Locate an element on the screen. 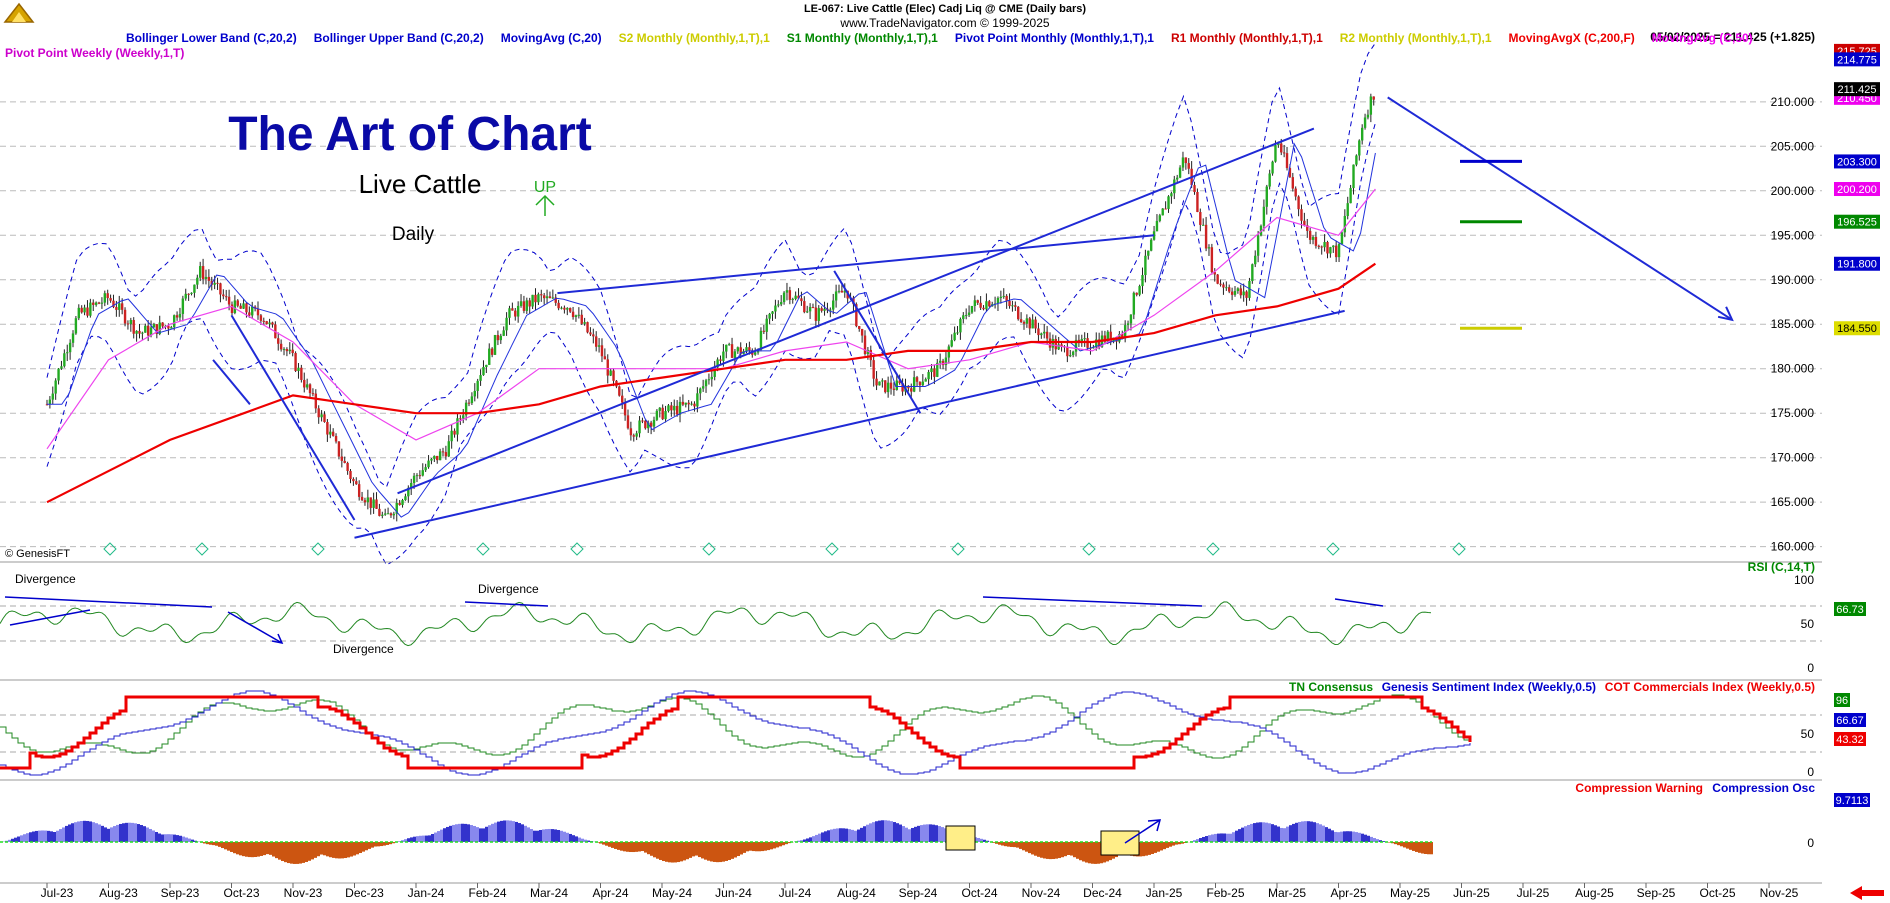  divergence-label-1: Divergence is located at coordinates (45, 579).